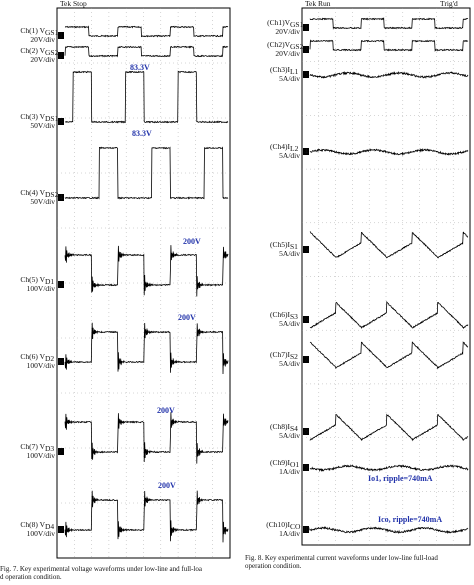 Image resolution: width=474 pixels, height=585 pixels. I want to click on channel-subscript: S4, so click(294, 428).